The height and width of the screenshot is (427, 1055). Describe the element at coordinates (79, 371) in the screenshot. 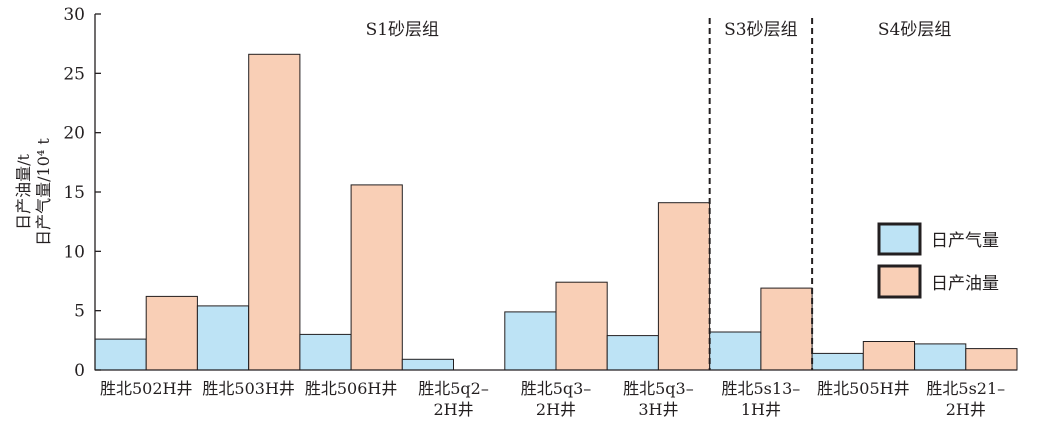

I see `y-tick-label-0: 0` at that location.